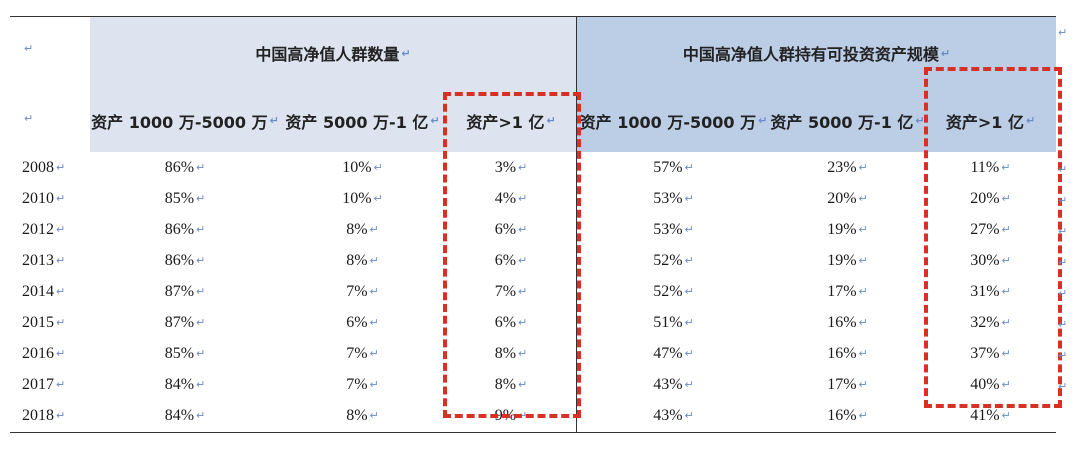  Describe the element at coordinates (44, 229) in the screenshot. I see `year-cell: 2012 ↵` at that location.